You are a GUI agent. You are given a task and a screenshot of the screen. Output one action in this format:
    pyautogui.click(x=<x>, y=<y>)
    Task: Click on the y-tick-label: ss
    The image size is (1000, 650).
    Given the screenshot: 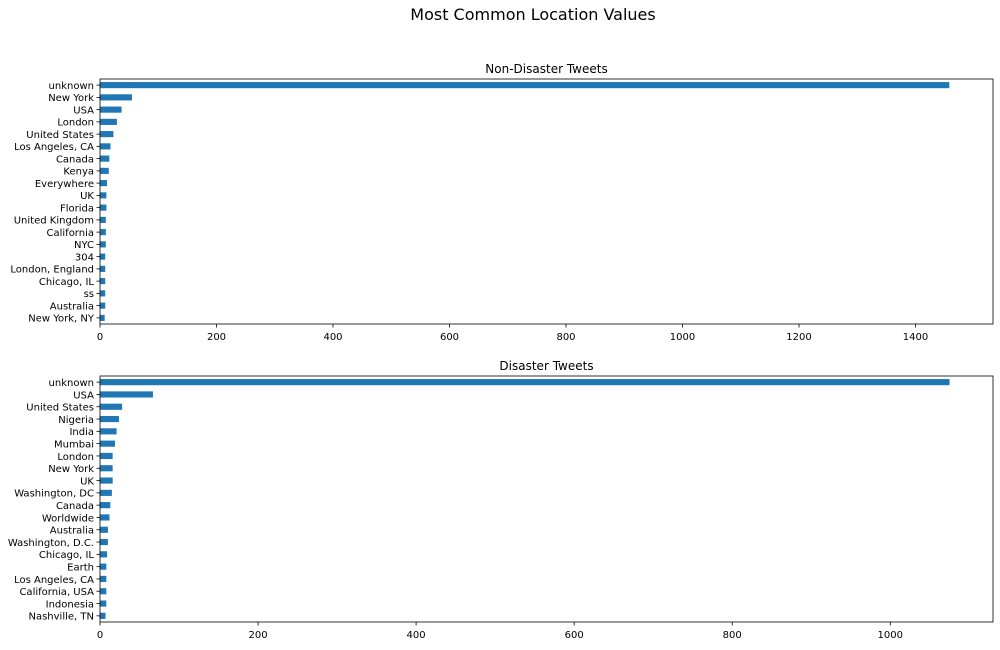 What is the action you would take?
    pyautogui.click(x=89, y=294)
    